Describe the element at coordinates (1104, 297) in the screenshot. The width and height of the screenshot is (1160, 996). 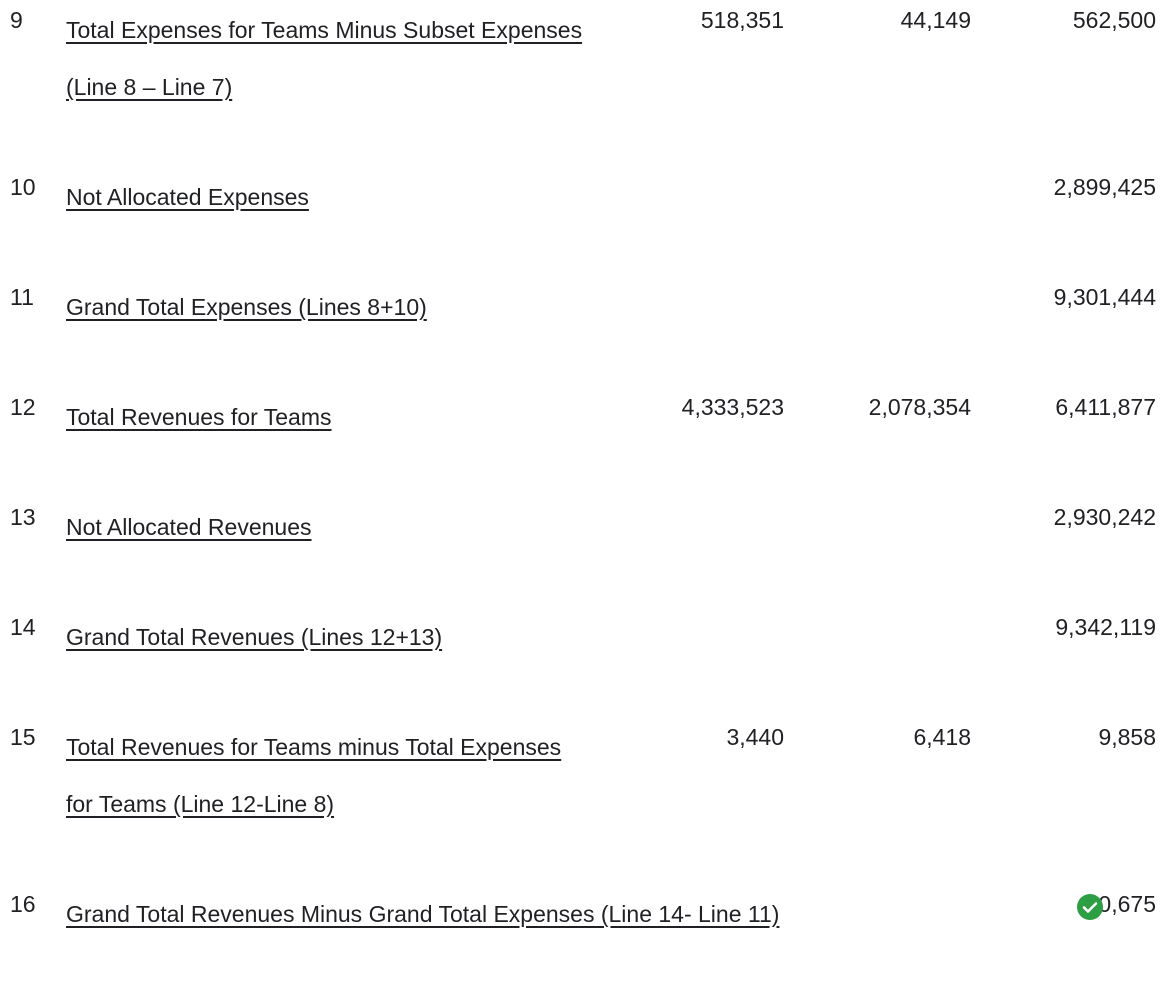
I see `value-cell: 9,301,444` at that location.